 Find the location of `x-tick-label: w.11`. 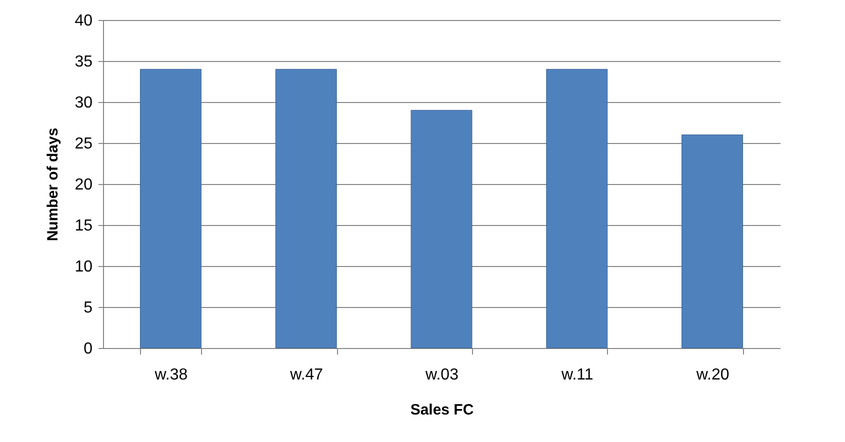

x-tick-label: w.11 is located at coordinates (577, 375).